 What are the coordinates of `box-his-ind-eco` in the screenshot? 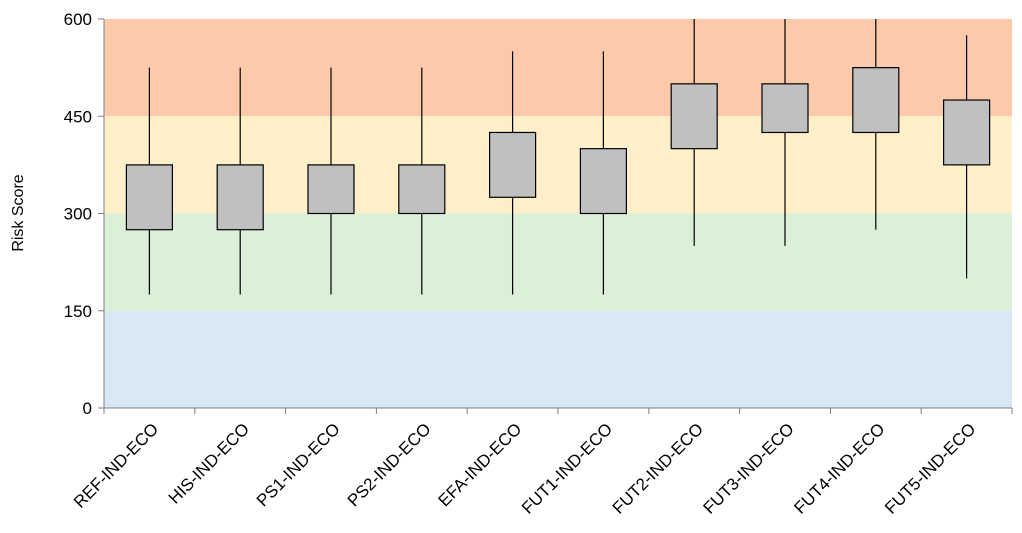 It's located at (240, 197).